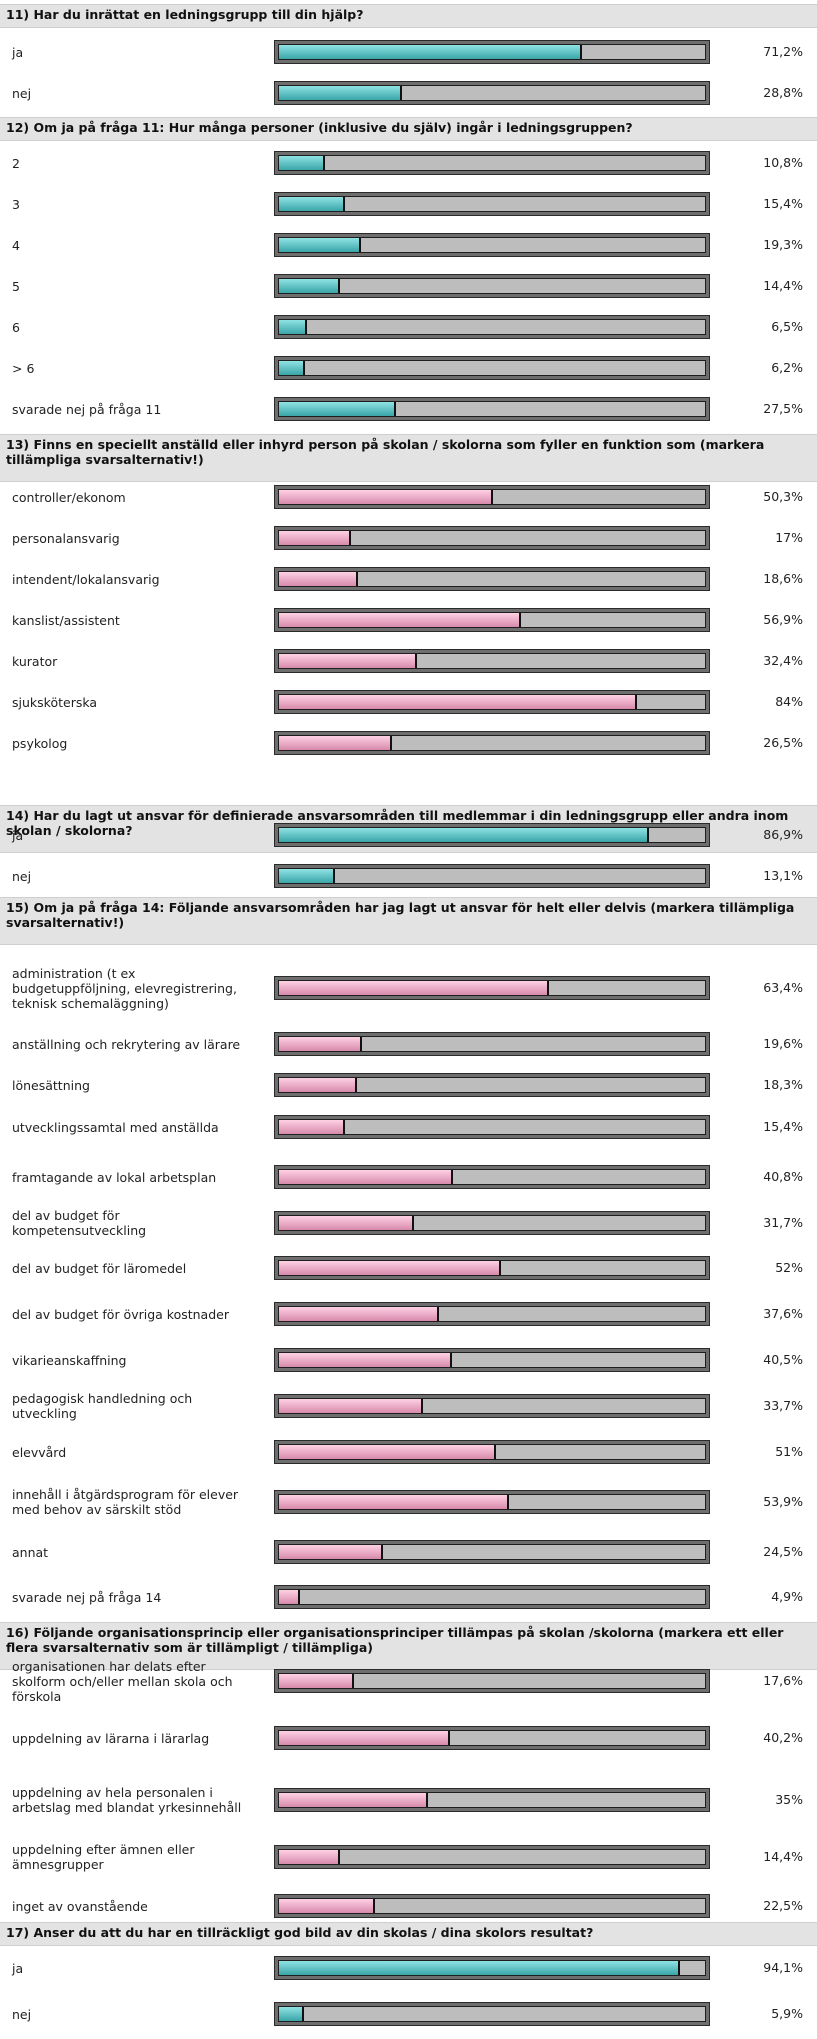 The height and width of the screenshot is (2039, 817). I want to click on question-11-answer-row: nej 28,8%, so click(408, 93).